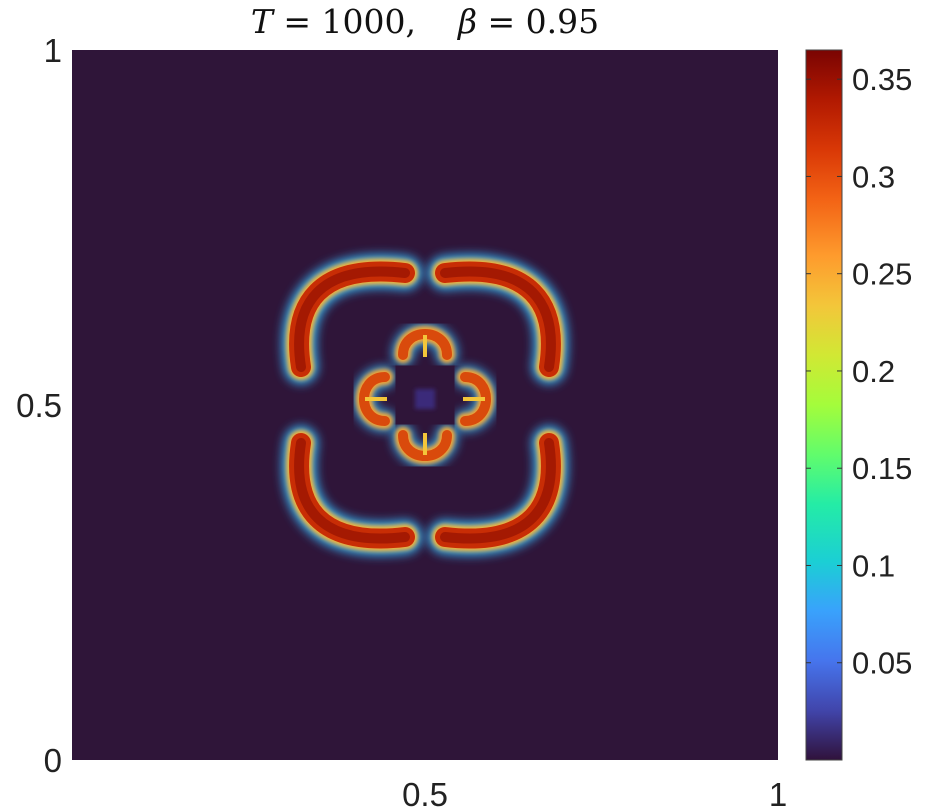 The image size is (928, 812). I want to click on colorbar-tick-label: 0.05, so click(882, 663).